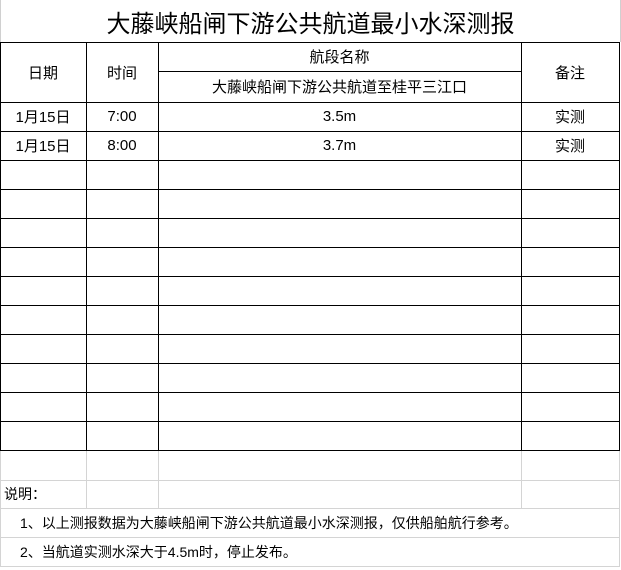  I want to click on note-item: 2、当航道实测水深大于4.5m时，停止发布。, so click(158, 551).